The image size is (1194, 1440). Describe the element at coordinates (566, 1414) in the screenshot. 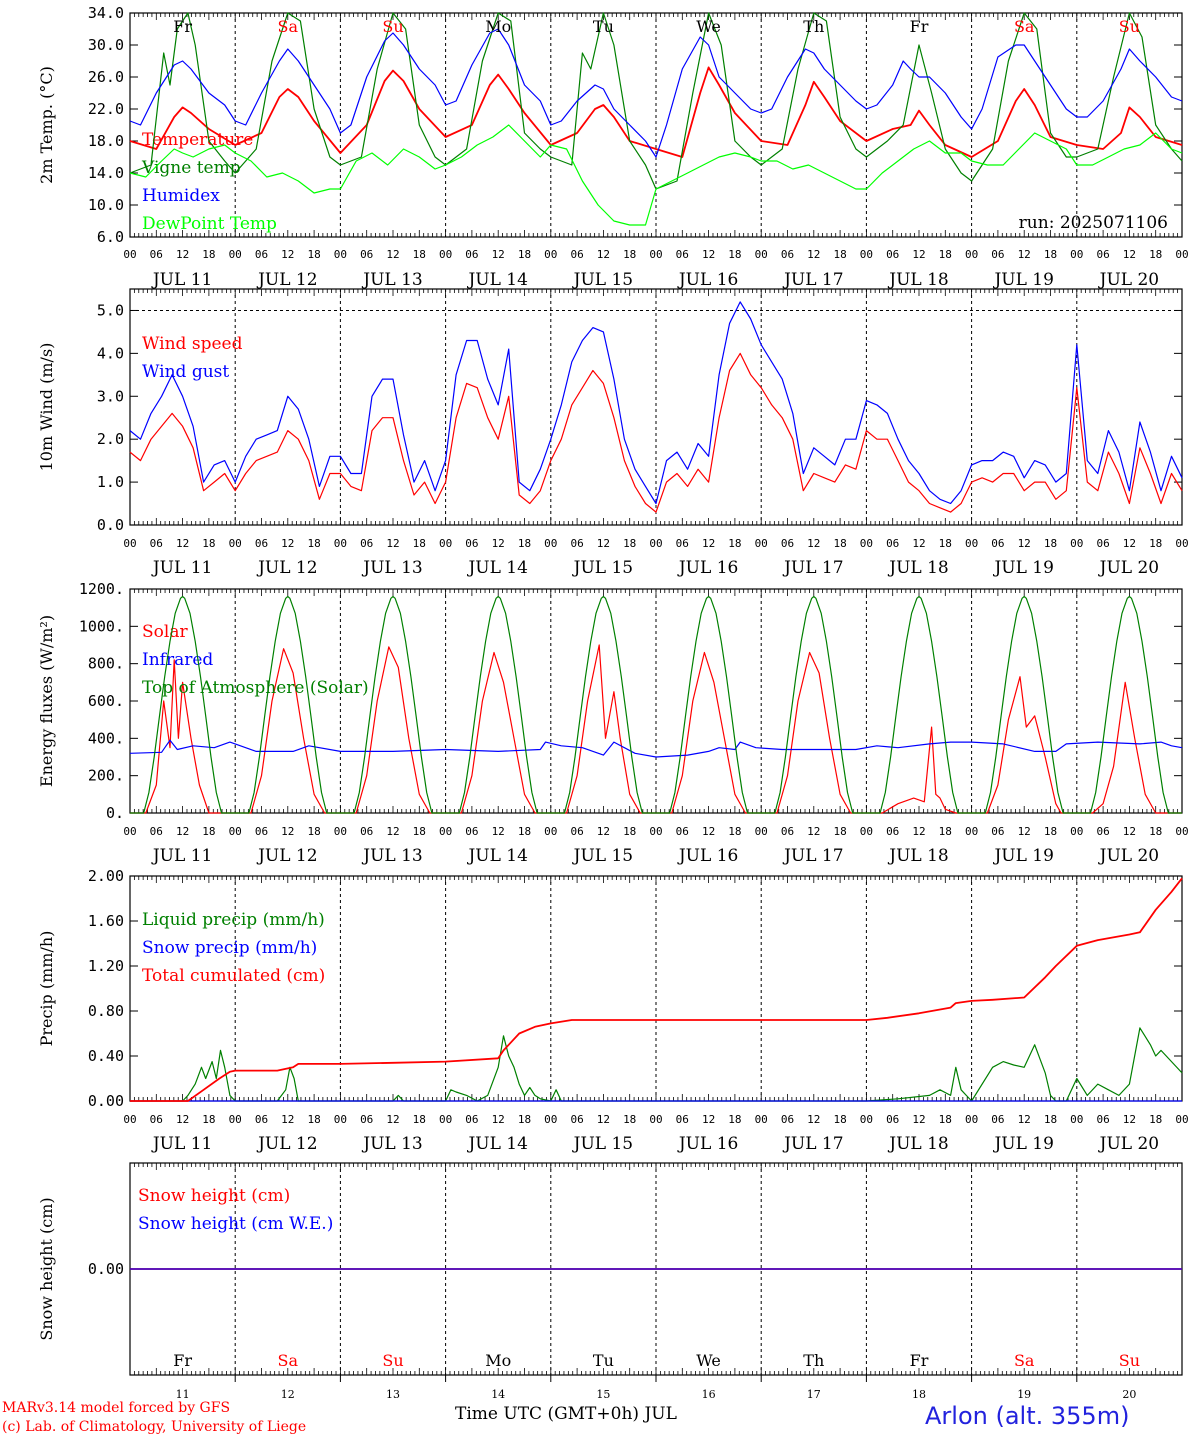

I see `xaxis-title: Time UTC (GMT+0h) JUL` at that location.